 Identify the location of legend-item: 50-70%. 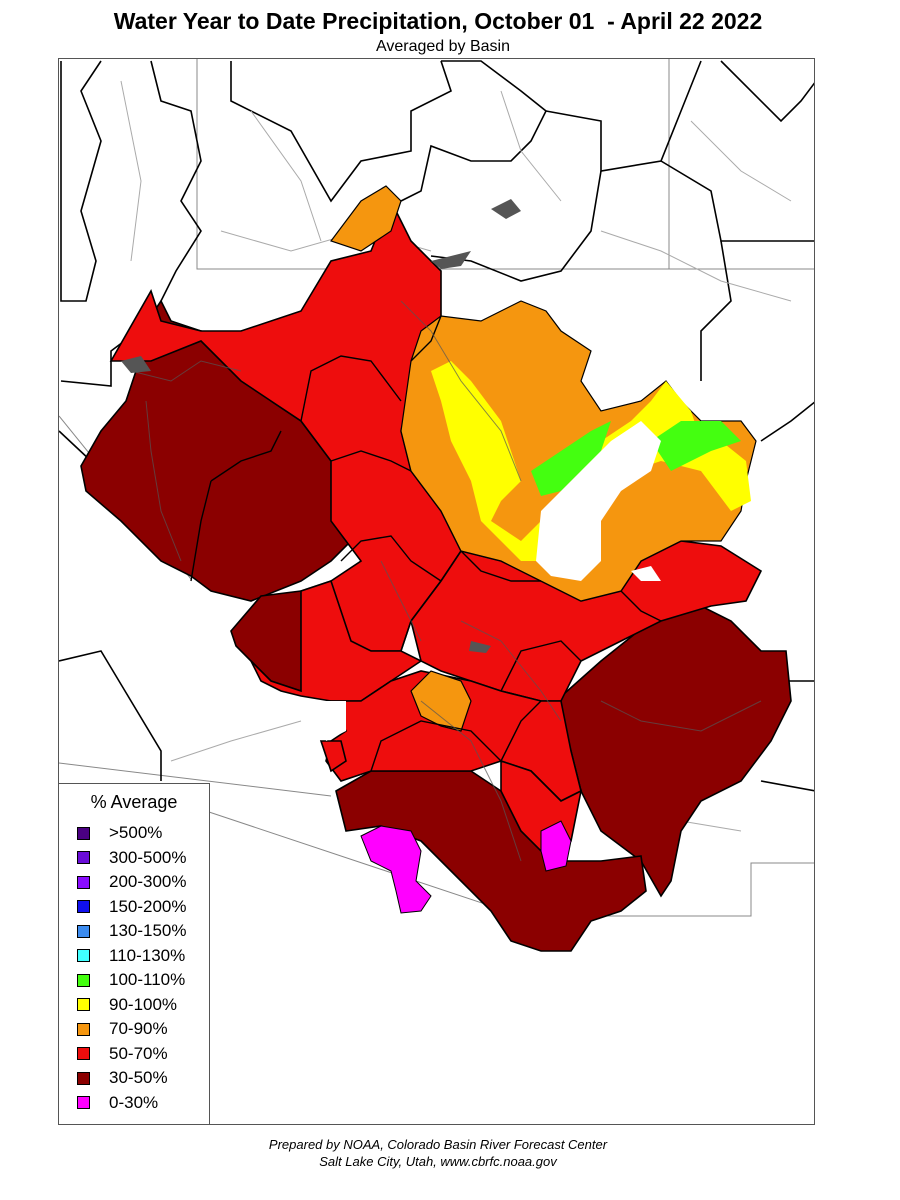
(122, 1054).